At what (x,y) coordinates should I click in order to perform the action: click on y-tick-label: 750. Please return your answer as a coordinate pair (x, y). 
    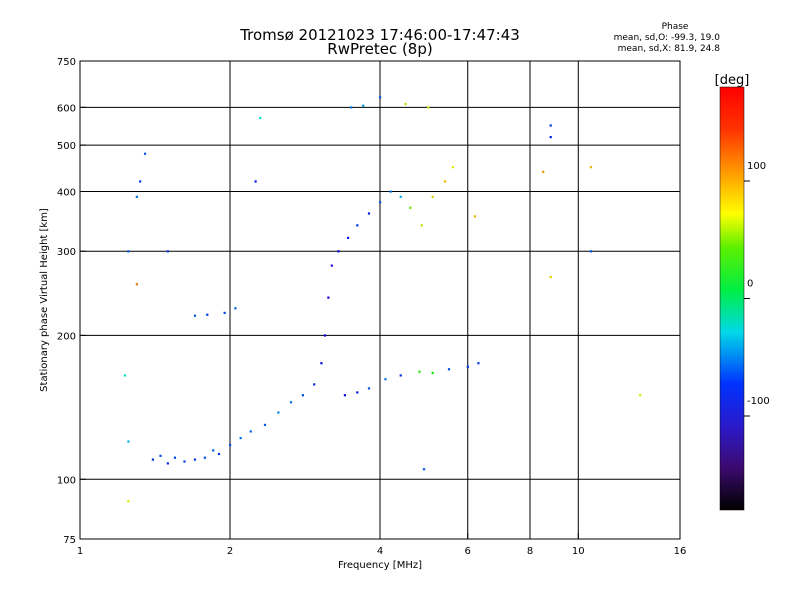
    Looking at the image, I should click on (66, 62).